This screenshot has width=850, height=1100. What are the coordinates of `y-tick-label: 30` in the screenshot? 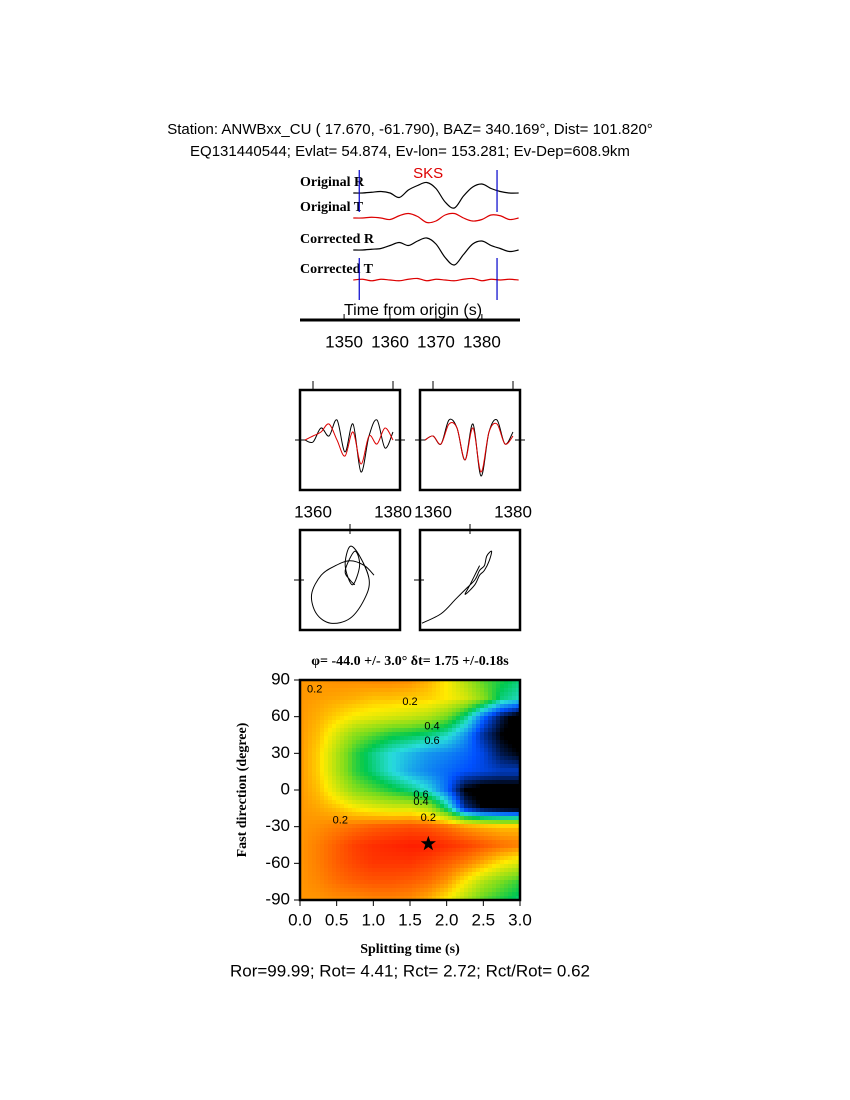 It's located at (280, 752).